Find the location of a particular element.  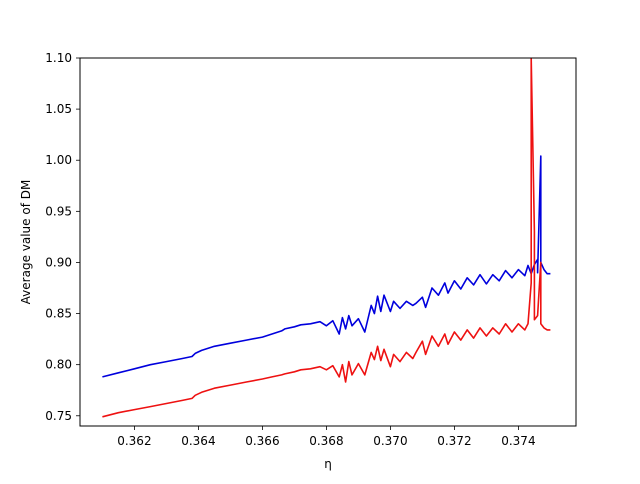

y-tick-label: 0.95 is located at coordinates (58, 211).